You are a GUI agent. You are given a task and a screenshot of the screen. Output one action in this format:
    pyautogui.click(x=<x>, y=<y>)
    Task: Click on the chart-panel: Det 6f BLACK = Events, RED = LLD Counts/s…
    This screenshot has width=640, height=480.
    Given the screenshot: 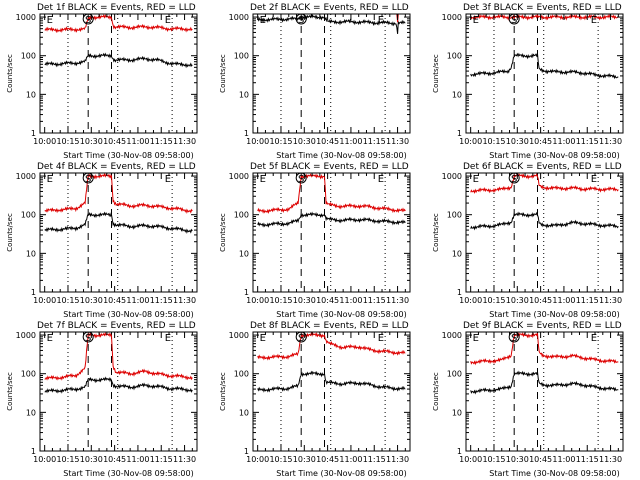 What is the action you would take?
    pyautogui.click(x=528, y=240)
    